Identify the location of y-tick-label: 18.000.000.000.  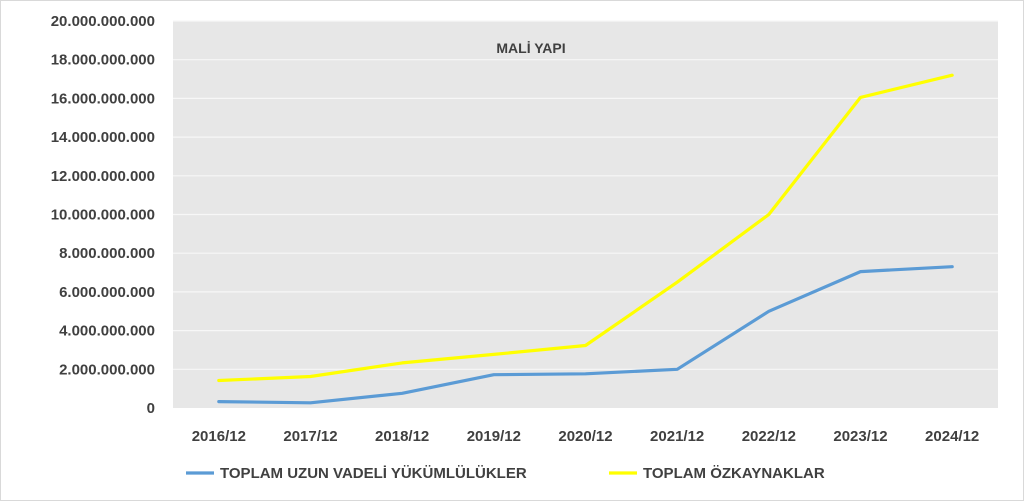
(103, 60).